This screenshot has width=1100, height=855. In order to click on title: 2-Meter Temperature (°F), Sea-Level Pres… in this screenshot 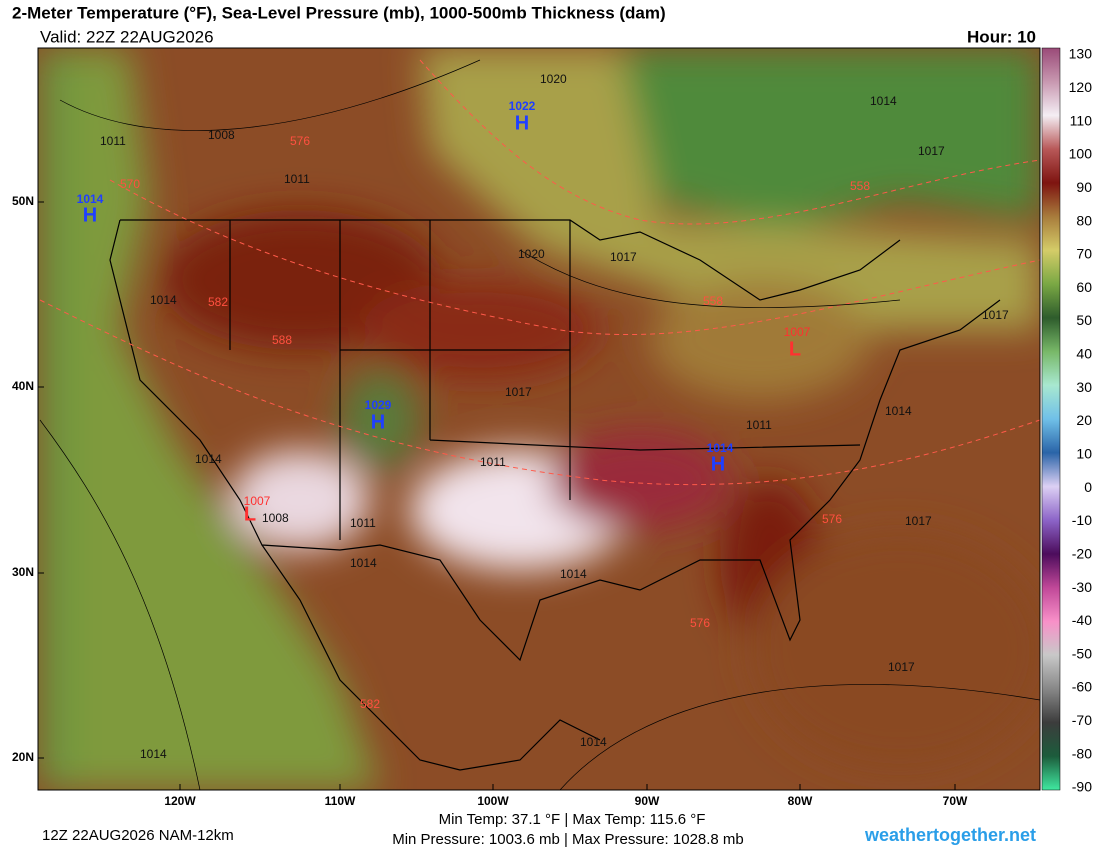, I will do `click(339, 12)`.